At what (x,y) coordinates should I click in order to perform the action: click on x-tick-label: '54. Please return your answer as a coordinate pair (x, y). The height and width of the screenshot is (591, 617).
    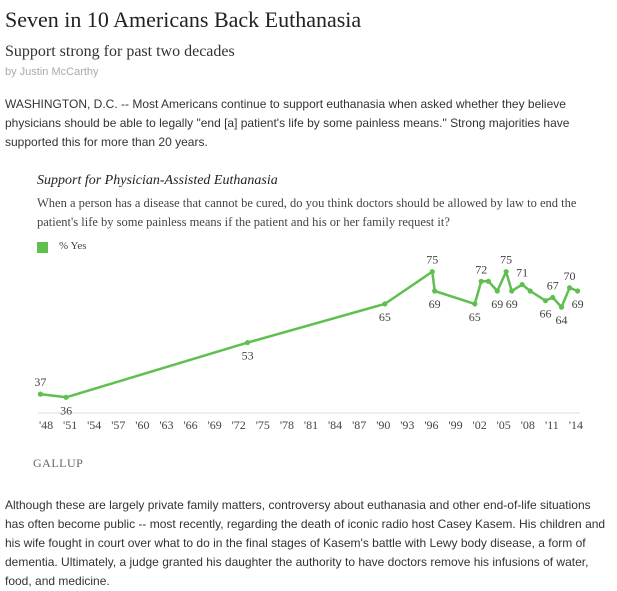
    Looking at the image, I should click on (94, 425).